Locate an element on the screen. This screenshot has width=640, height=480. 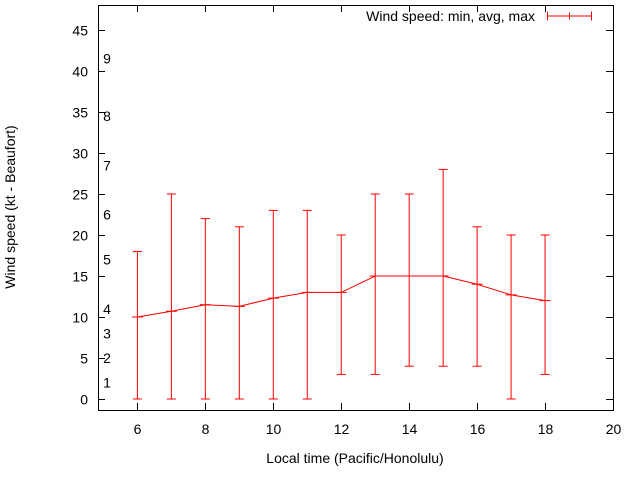
beaufort-tick-label: 5 is located at coordinates (107, 260).